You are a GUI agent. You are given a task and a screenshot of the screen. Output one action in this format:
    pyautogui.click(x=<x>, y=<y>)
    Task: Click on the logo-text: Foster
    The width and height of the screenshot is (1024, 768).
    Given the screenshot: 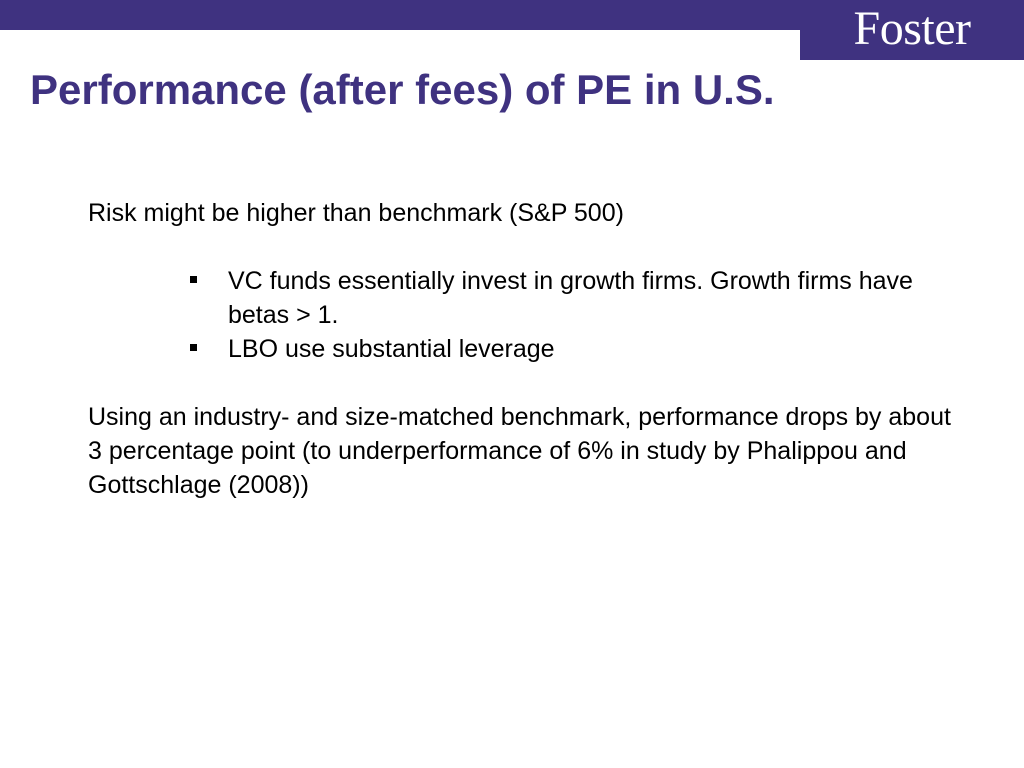 What is the action you would take?
    pyautogui.click(x=912, y=28)
    